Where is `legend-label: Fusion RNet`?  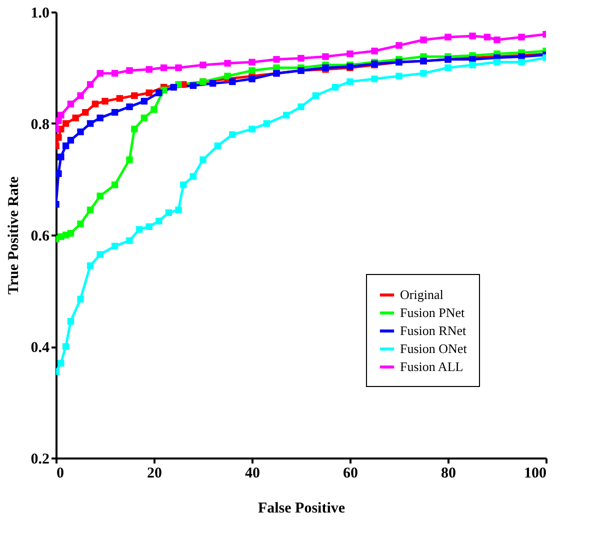 legend-label: Fusion RNet is located at coordinates (433, 330).